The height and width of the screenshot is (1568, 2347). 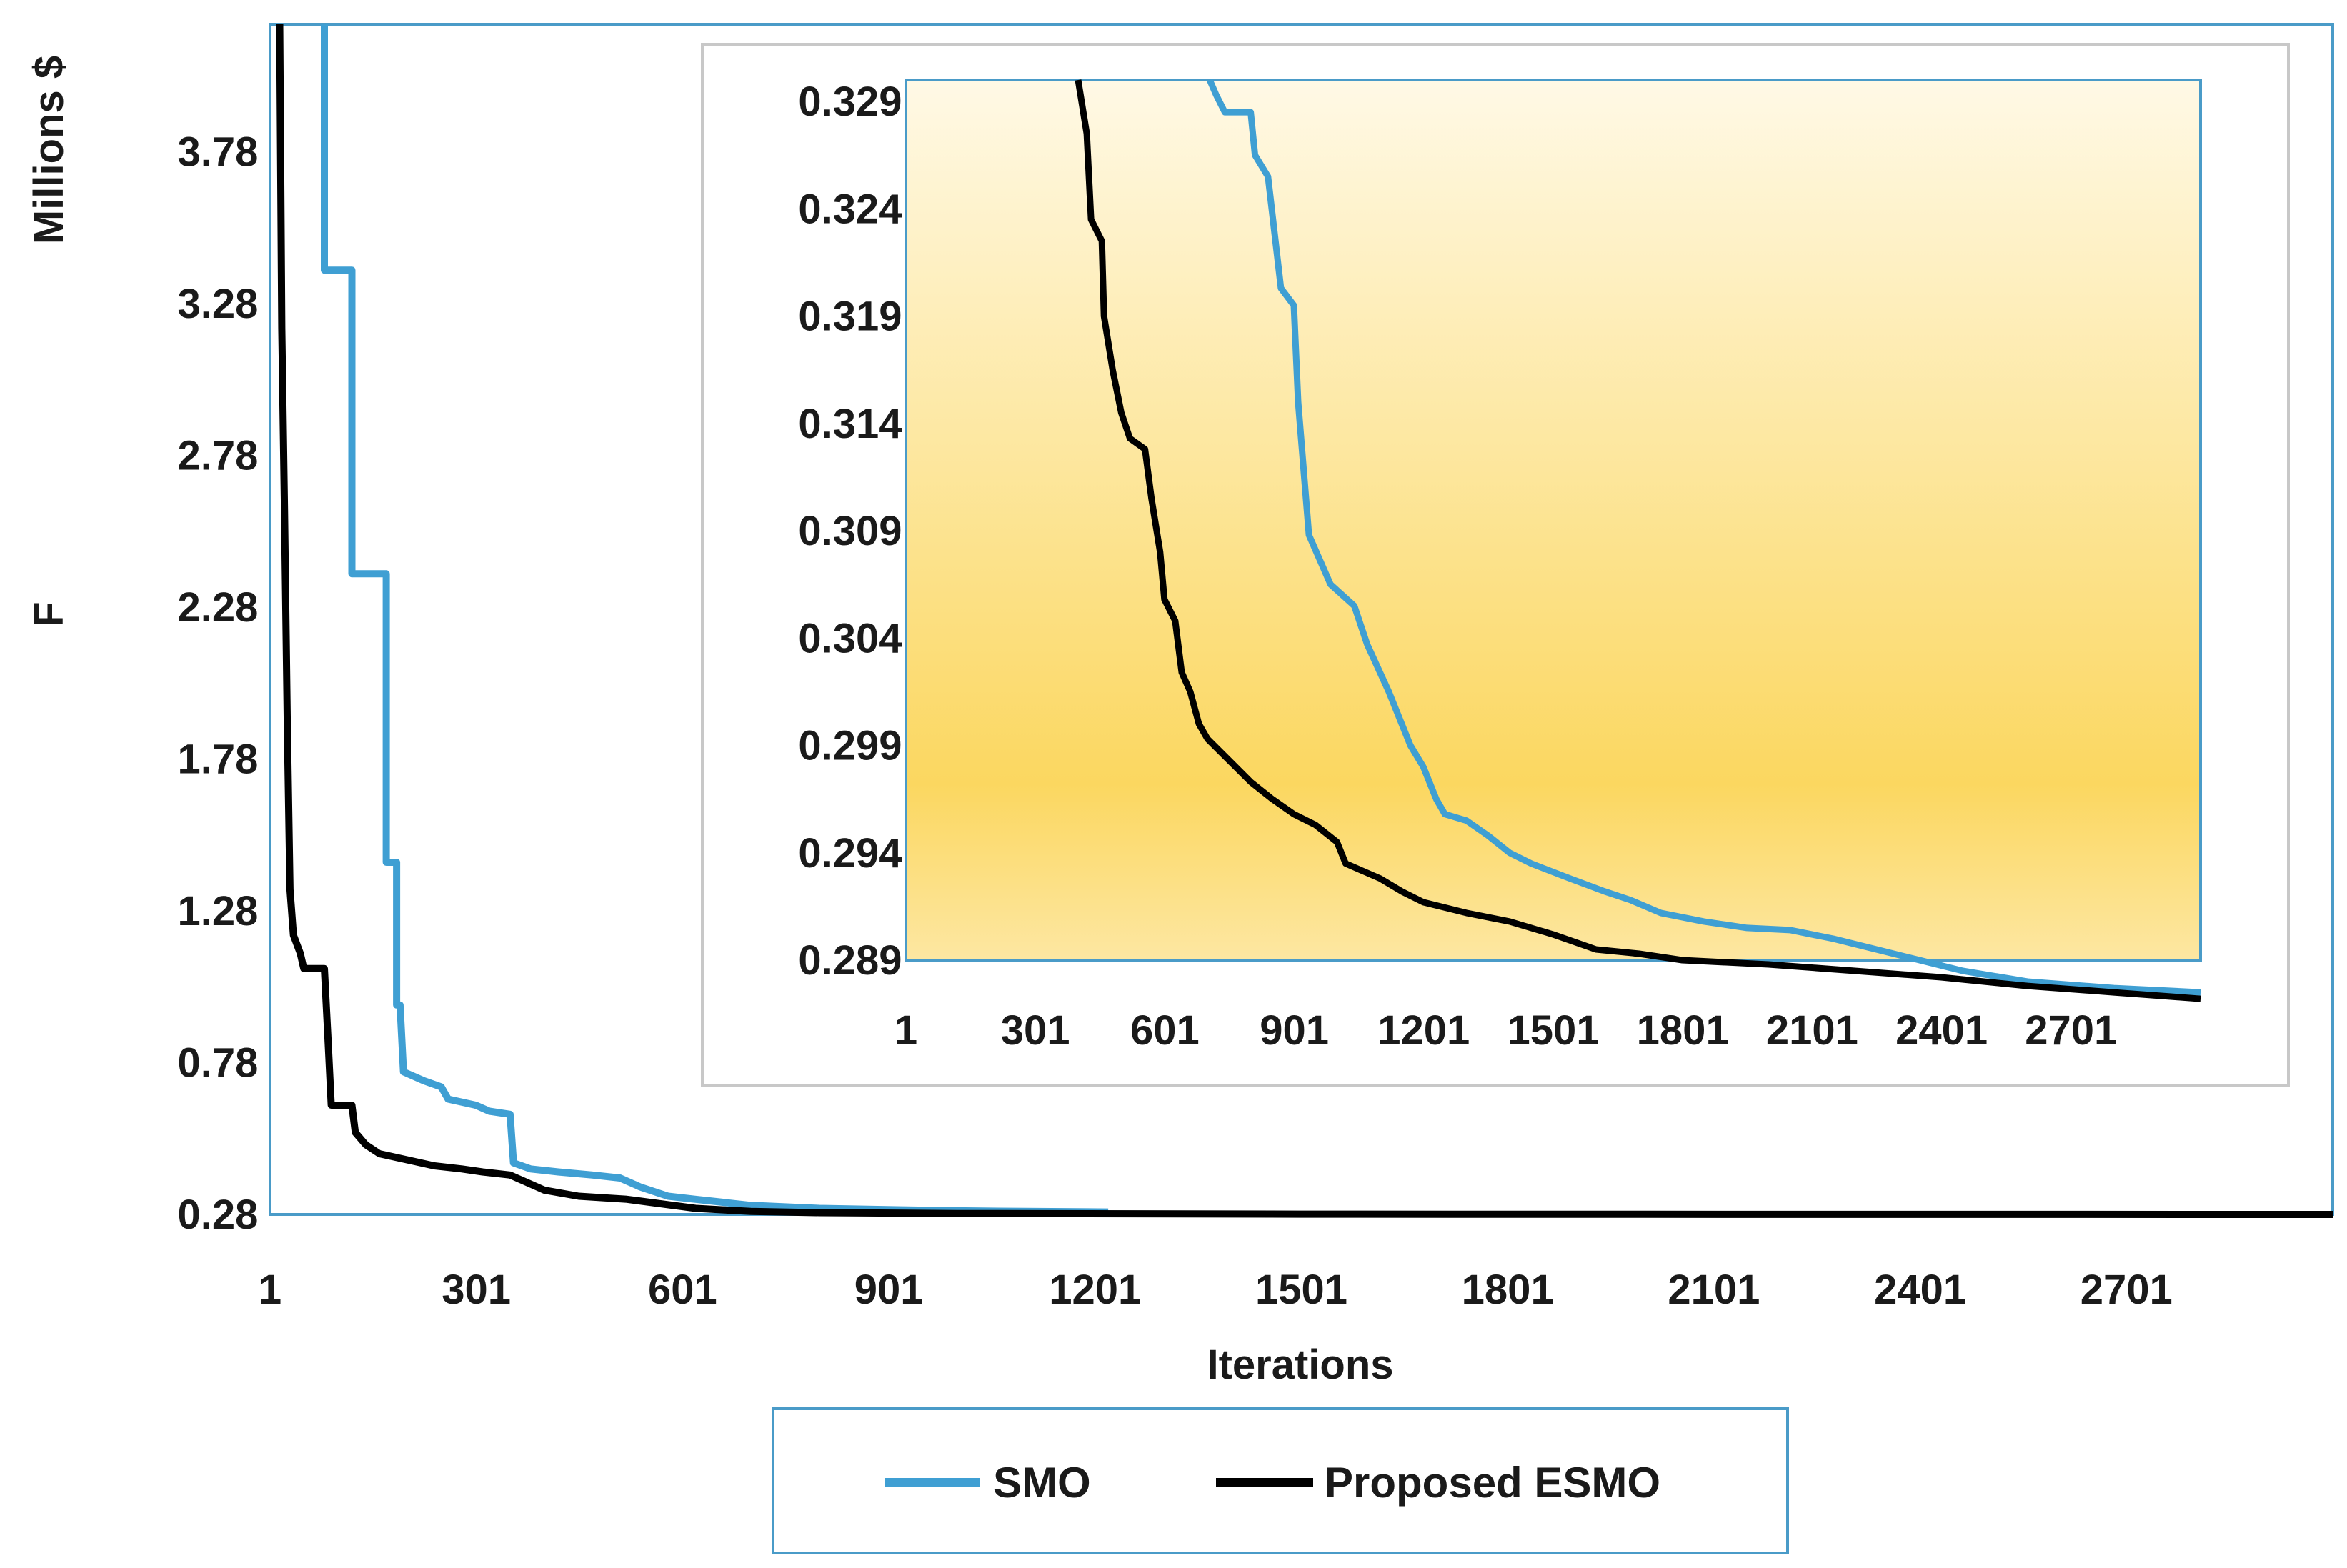 What do you see at coordinates (218, 1063) in the screenshot?
I see `main-y-tick-label: 0.78` at bounding box center [218, 1063].